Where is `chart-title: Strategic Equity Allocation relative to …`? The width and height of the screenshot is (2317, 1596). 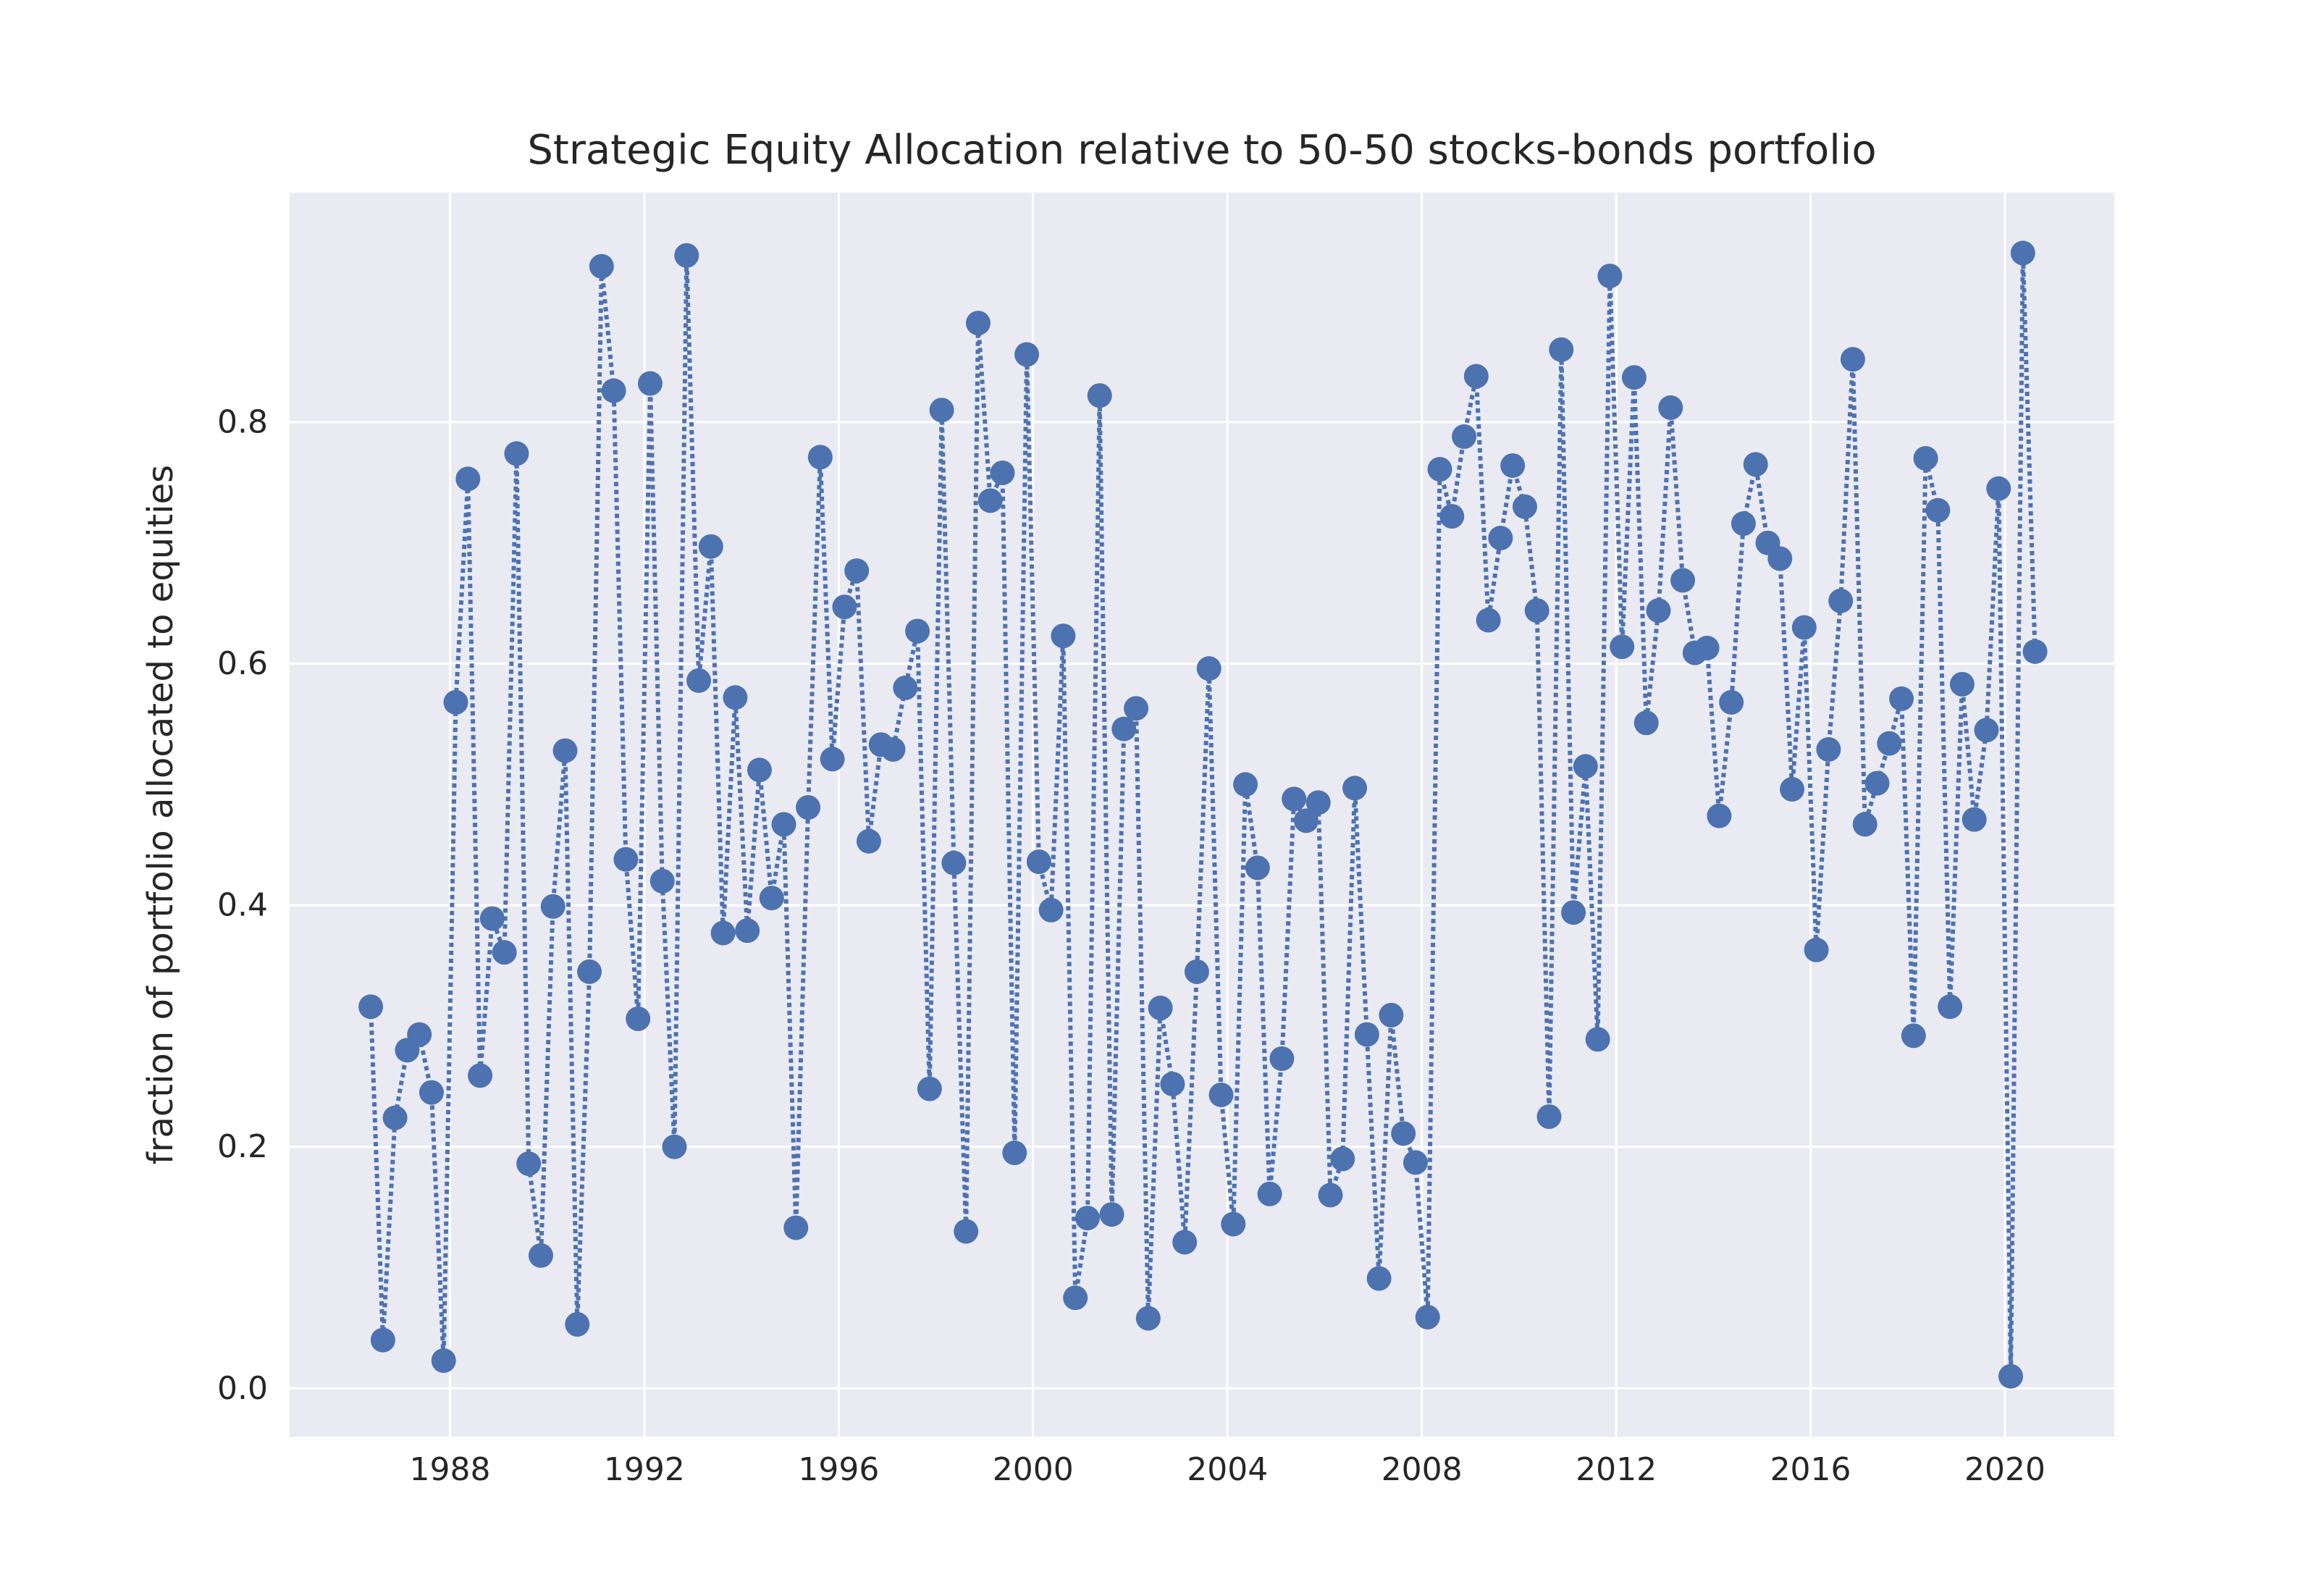 chart-title: Strategic Equity Allocation relative to … is located at coordinates (1202, 150).